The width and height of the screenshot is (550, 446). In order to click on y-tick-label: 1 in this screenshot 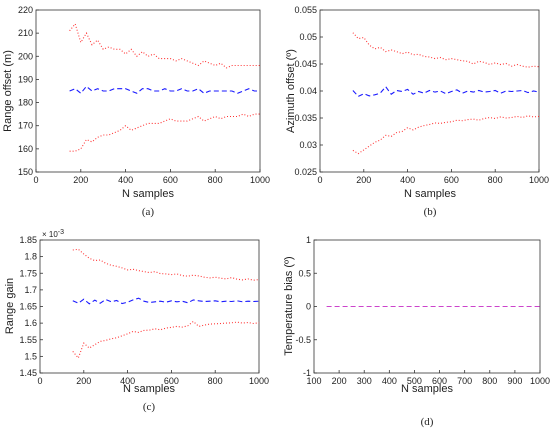, I will do `click(308, 240)`.